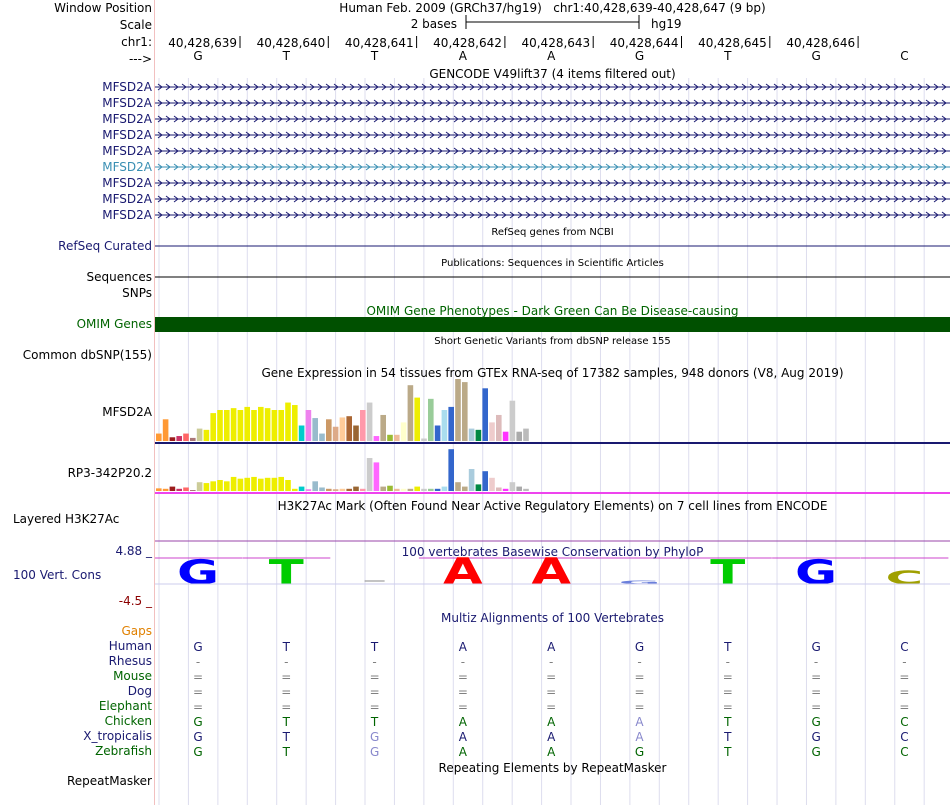 The height and width of the screenshot is (805, 950). What do you see at coordinates (66, 519) in the screenshot?
I see `h3k27ac-track-label: Layered H3K27Ac` at bounding box center [66, 519].